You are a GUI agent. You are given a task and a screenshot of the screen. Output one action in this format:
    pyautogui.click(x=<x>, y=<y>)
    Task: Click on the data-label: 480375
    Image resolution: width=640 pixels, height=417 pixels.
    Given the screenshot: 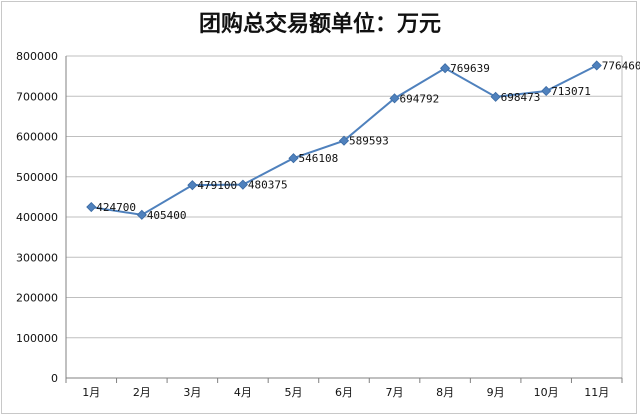 What is the action you would take?
    pyautogui.click(x=268, y=185)
    